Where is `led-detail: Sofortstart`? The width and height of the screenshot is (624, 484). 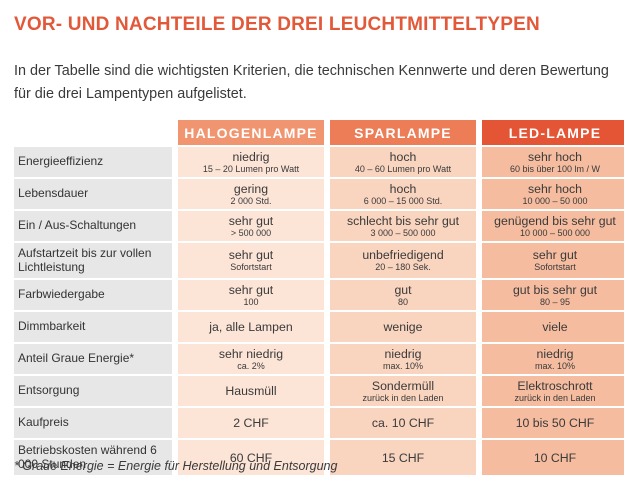
led-detail: Sofortstart is located at coordinates (555, 267).